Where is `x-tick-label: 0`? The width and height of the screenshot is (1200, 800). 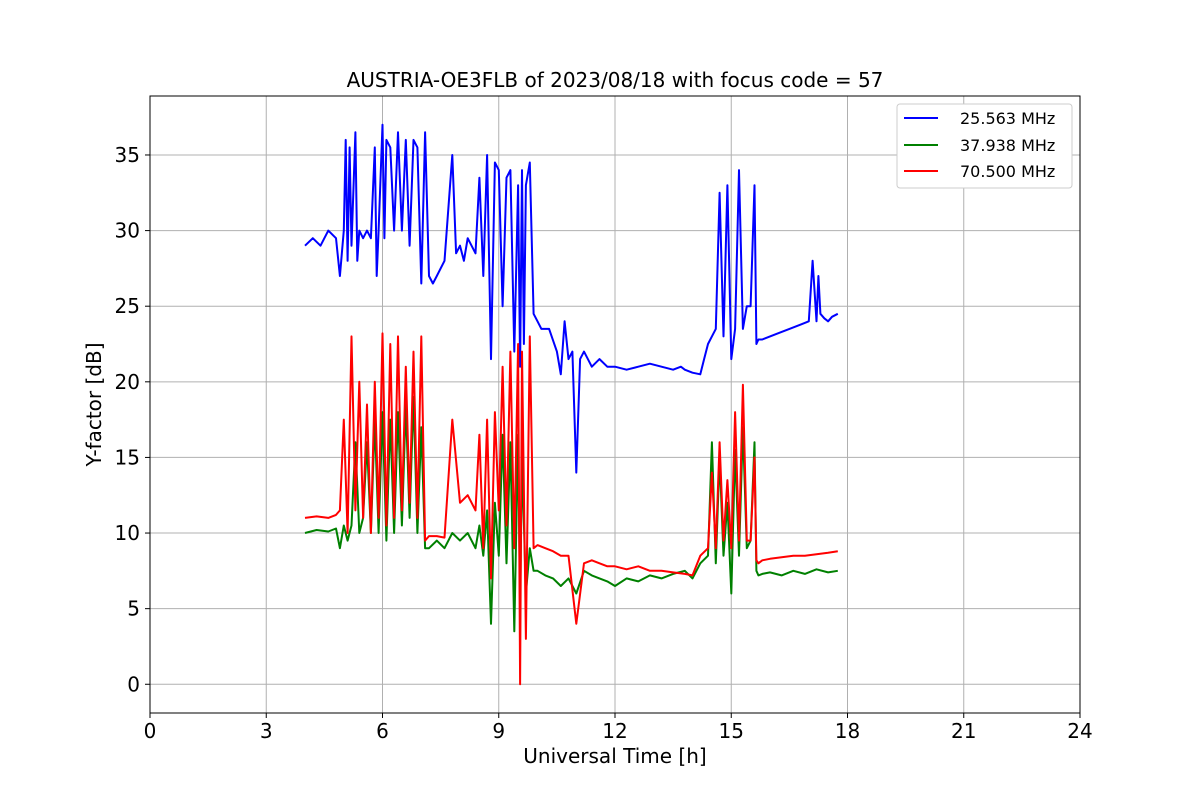 x-tick-label: 0 is located at coordinates (150, 731).